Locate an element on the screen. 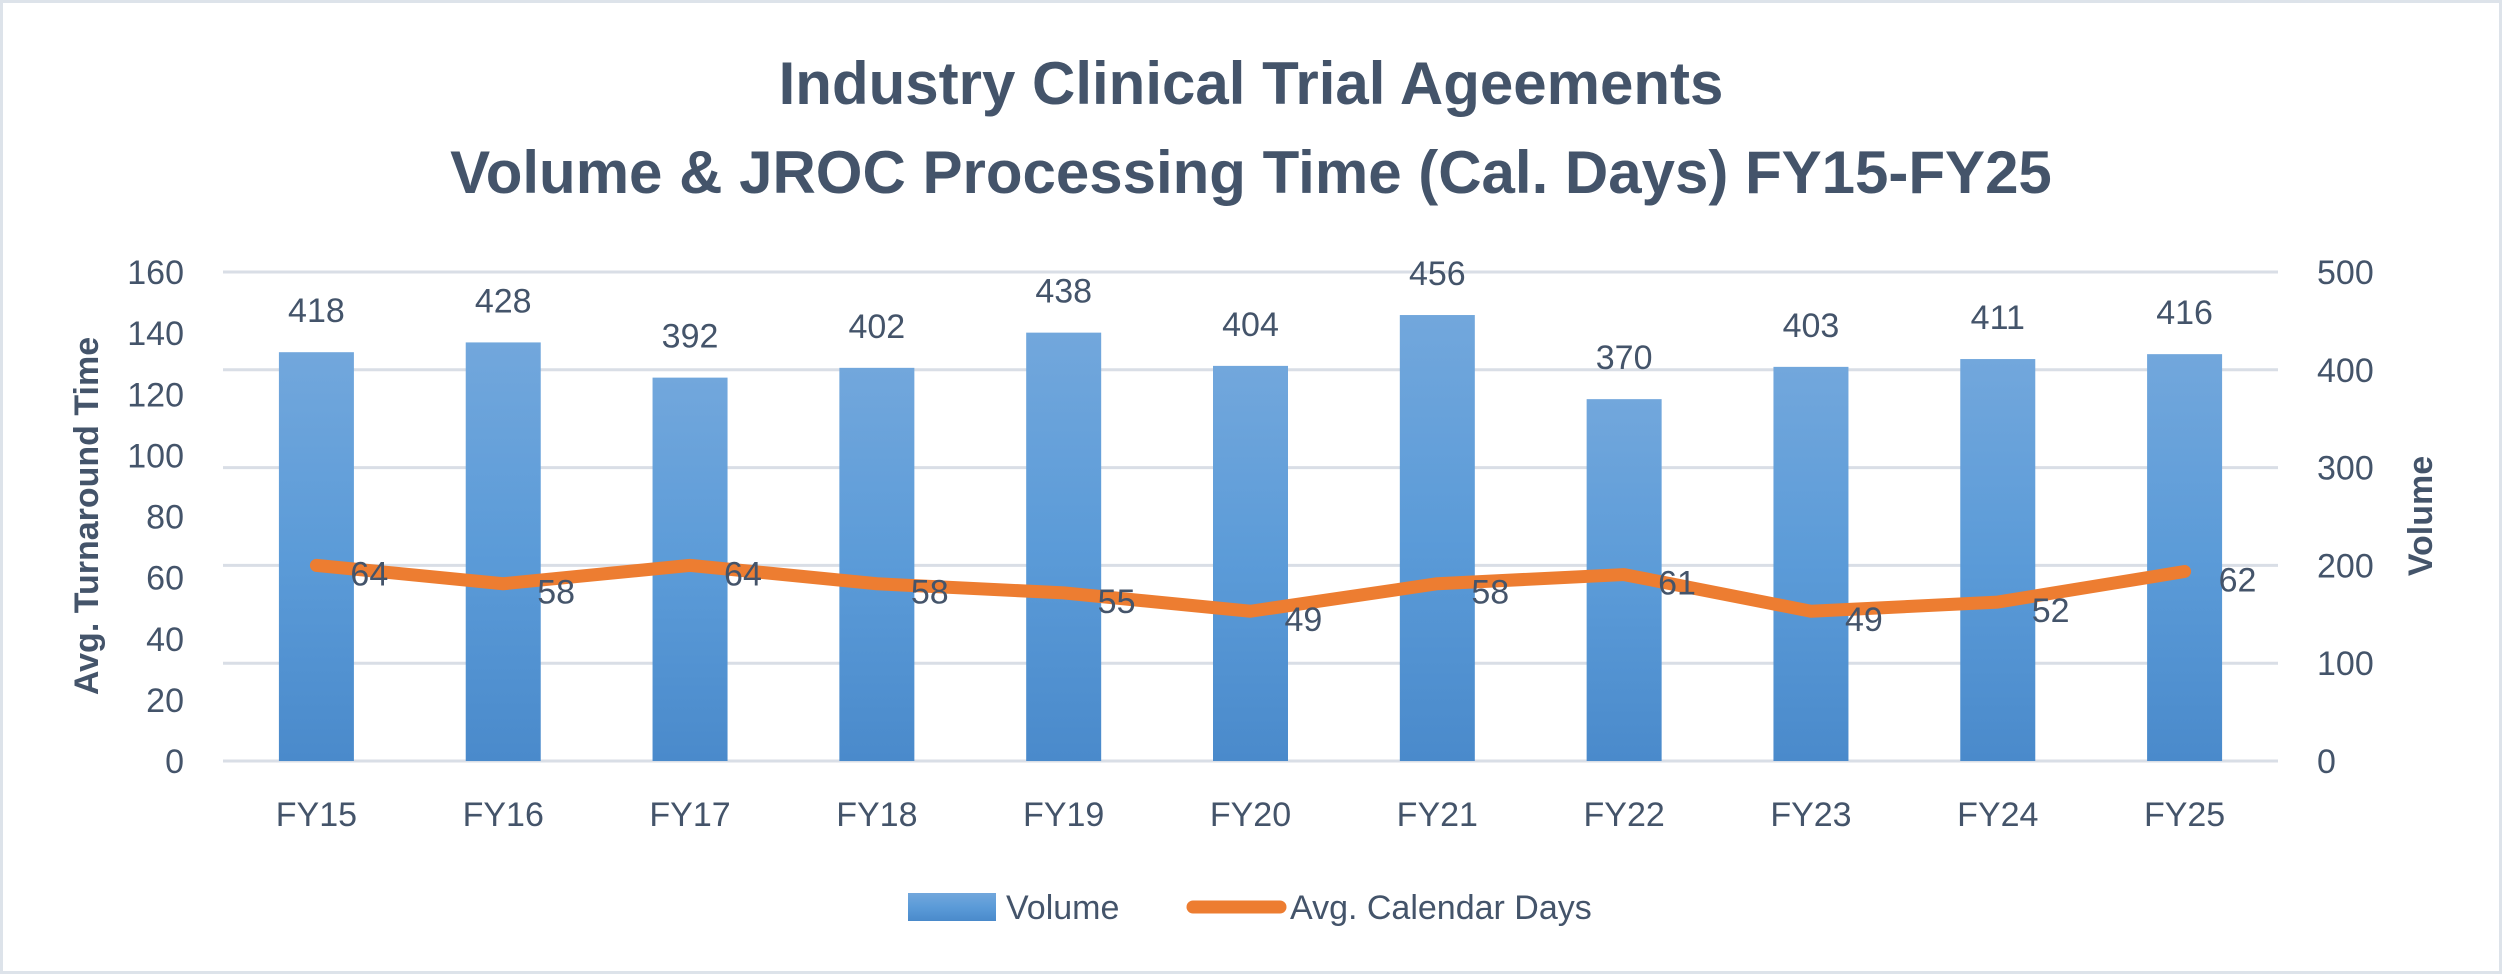 The height and width of the screenshot is (974, 2502). days-line is located at coordinates (1250, 588).